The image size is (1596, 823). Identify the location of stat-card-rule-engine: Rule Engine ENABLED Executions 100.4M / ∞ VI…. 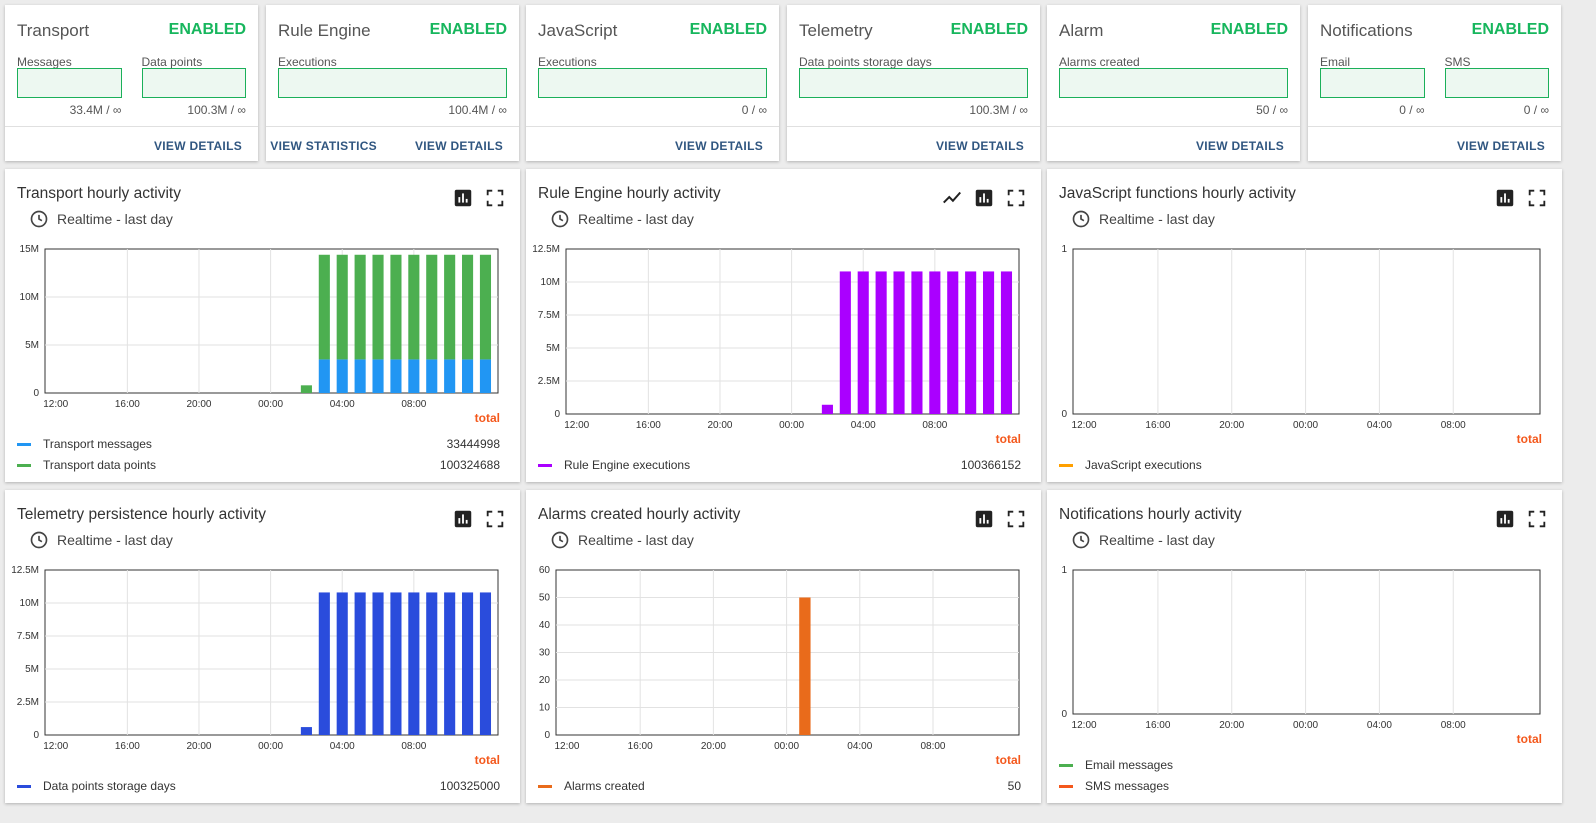
(392, 83).